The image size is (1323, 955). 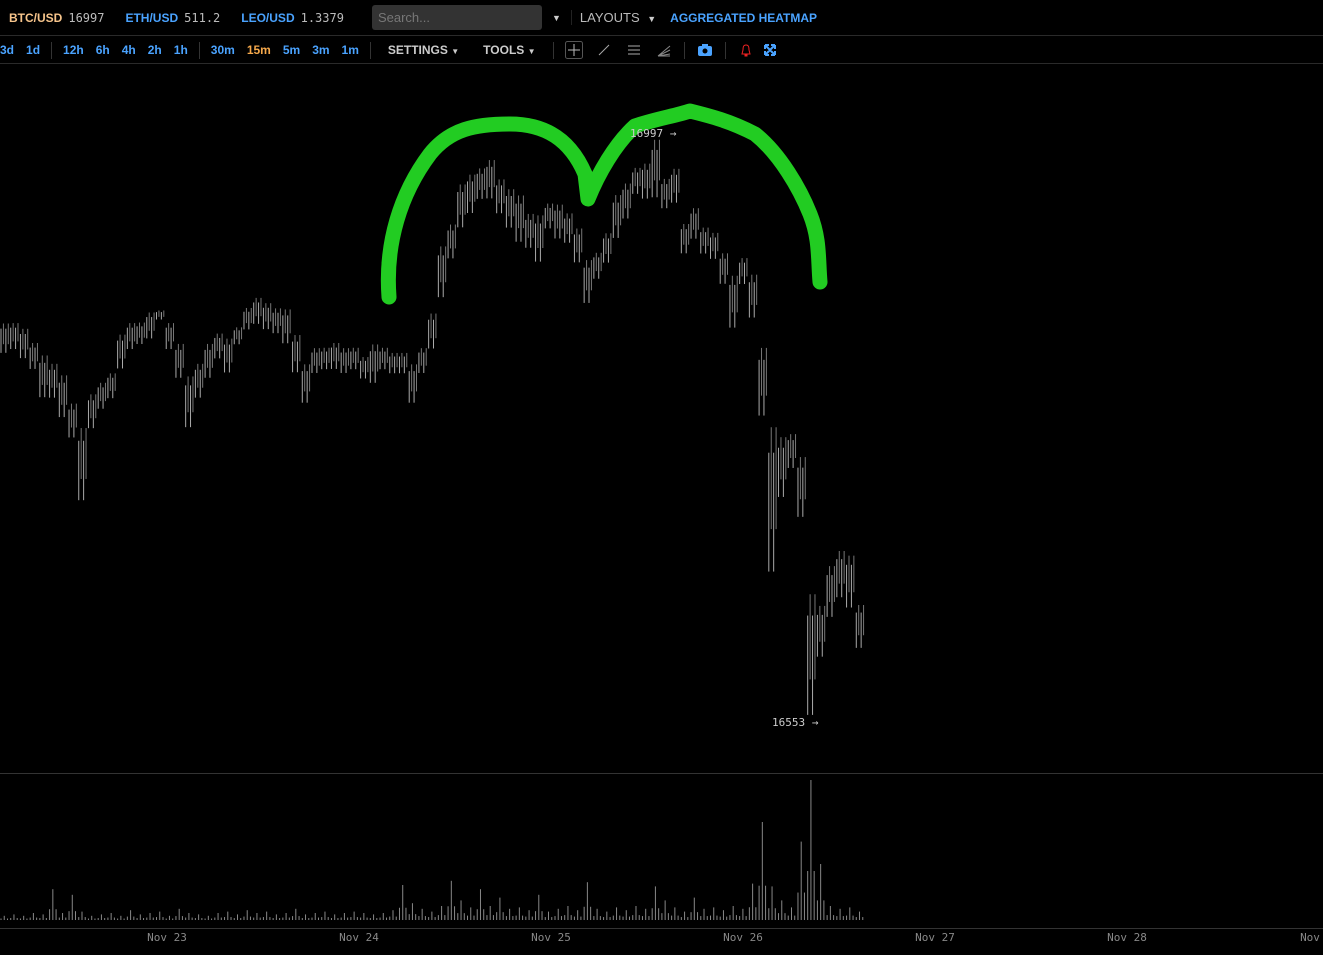 I want to click on tf-4h: 4h, so click(x=128, y=50).